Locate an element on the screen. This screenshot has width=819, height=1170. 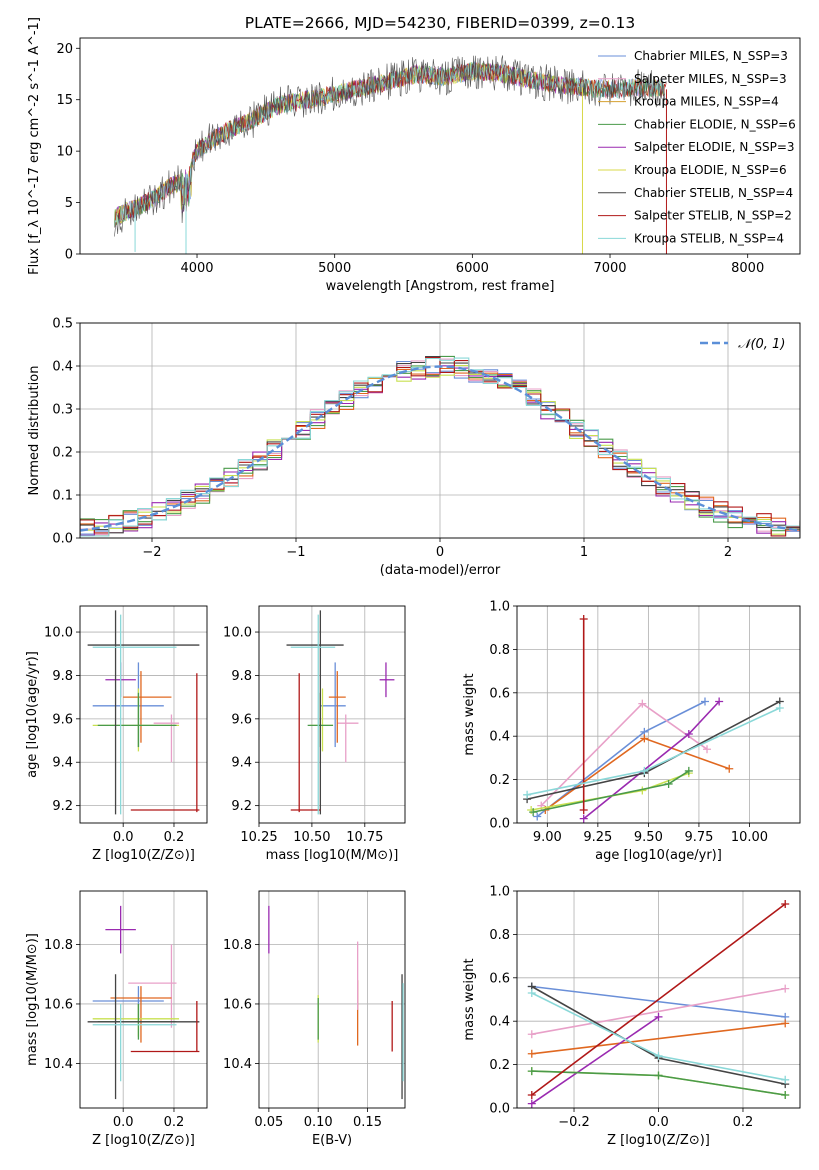
x-axis-label: E(B-V) is located at coordinates (332, 1140).